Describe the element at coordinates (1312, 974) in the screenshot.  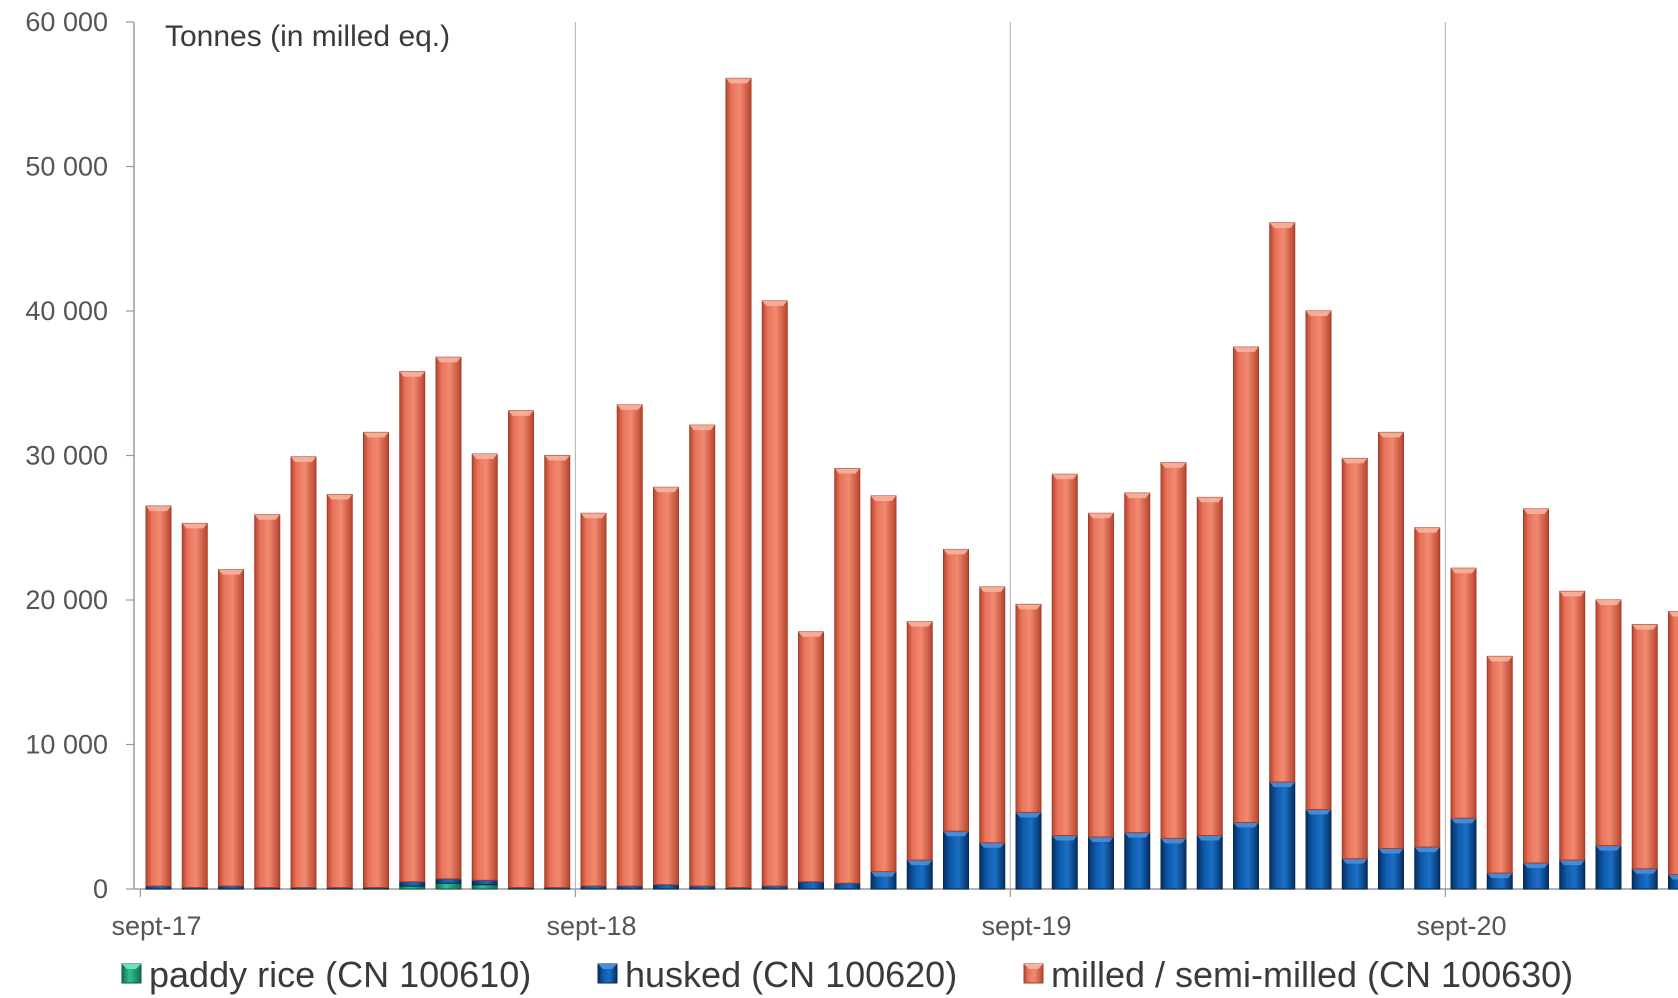
I see `legend-label-milled: milled / semi-milled (CN 100630)` at that location.